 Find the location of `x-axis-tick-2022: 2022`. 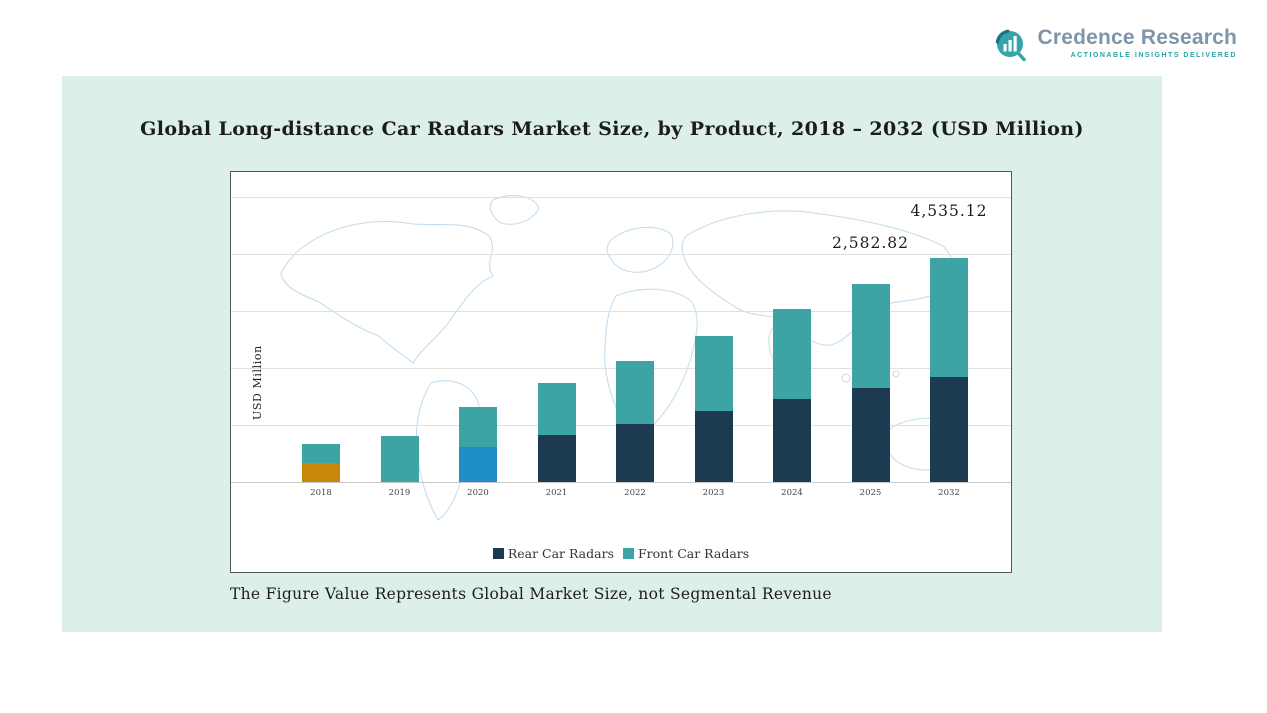

x-axis-tick-2022: 2022 is located at coordinates (635, 493).